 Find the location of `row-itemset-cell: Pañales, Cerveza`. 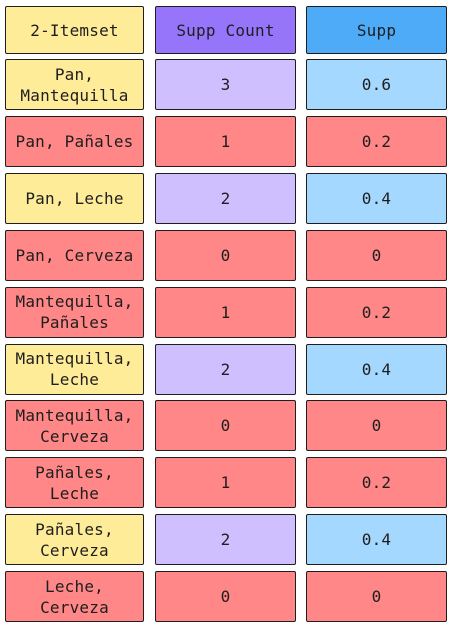

row-itemset-cell: Pañales, Cerveza is located at coordinates (74, 540).